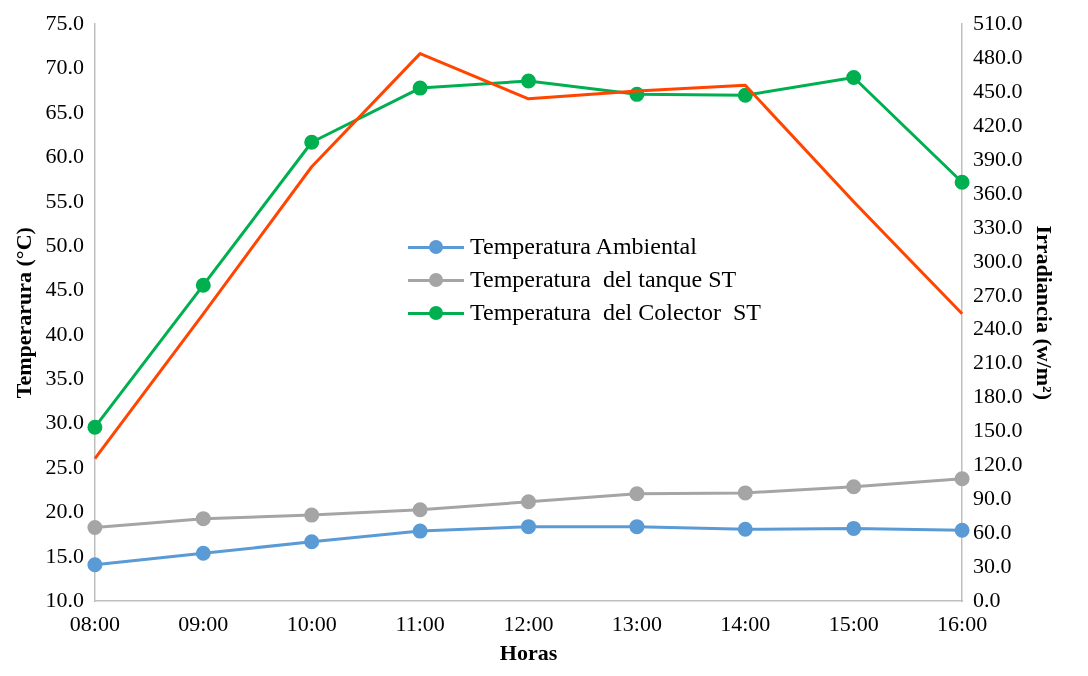 Image resolution: width=1088 pixels, height=676 pixels. Describe the element at coordinates (962, 624) in the screenshot. I see `x-tick-label: 16:00` at that location.